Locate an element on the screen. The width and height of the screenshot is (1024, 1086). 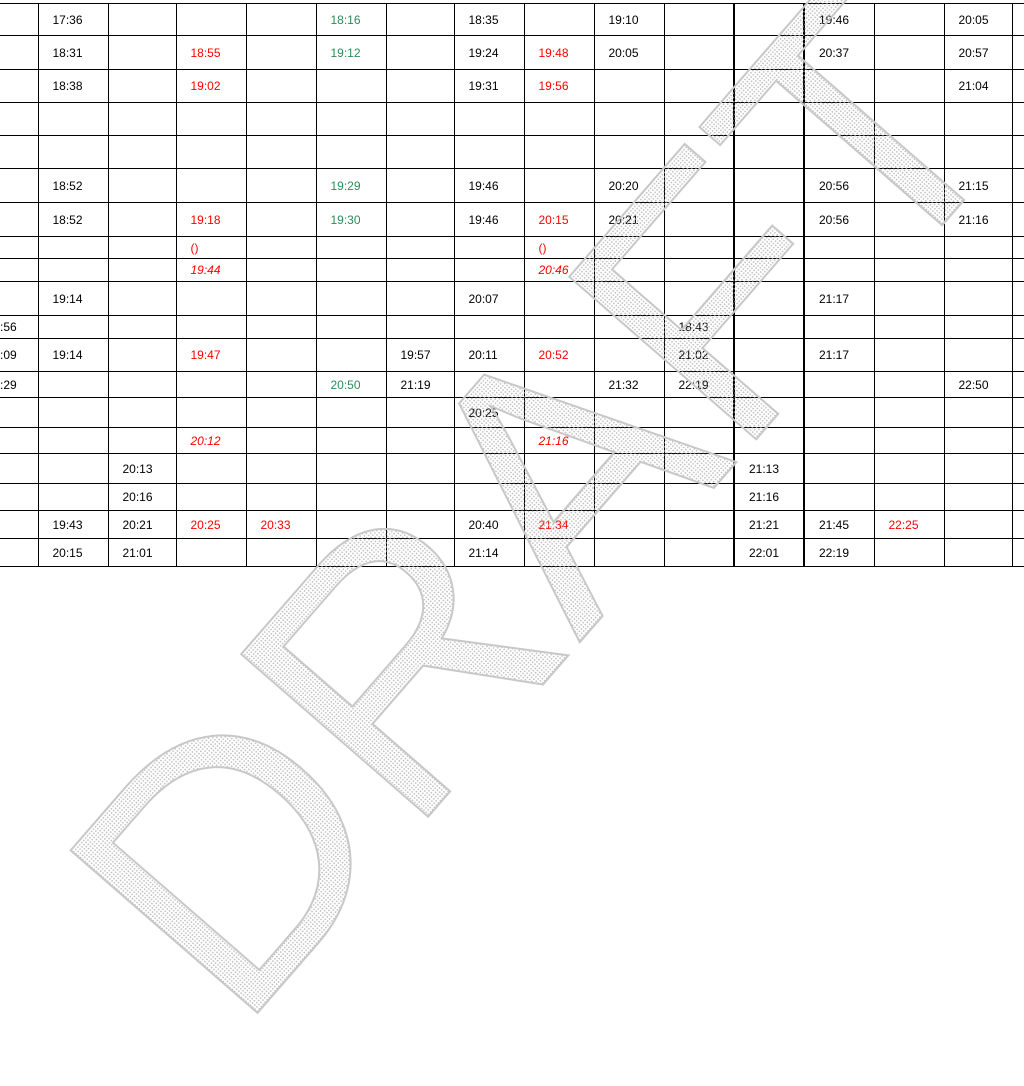
cell: 20:15 is located at coordinates (73, 552).